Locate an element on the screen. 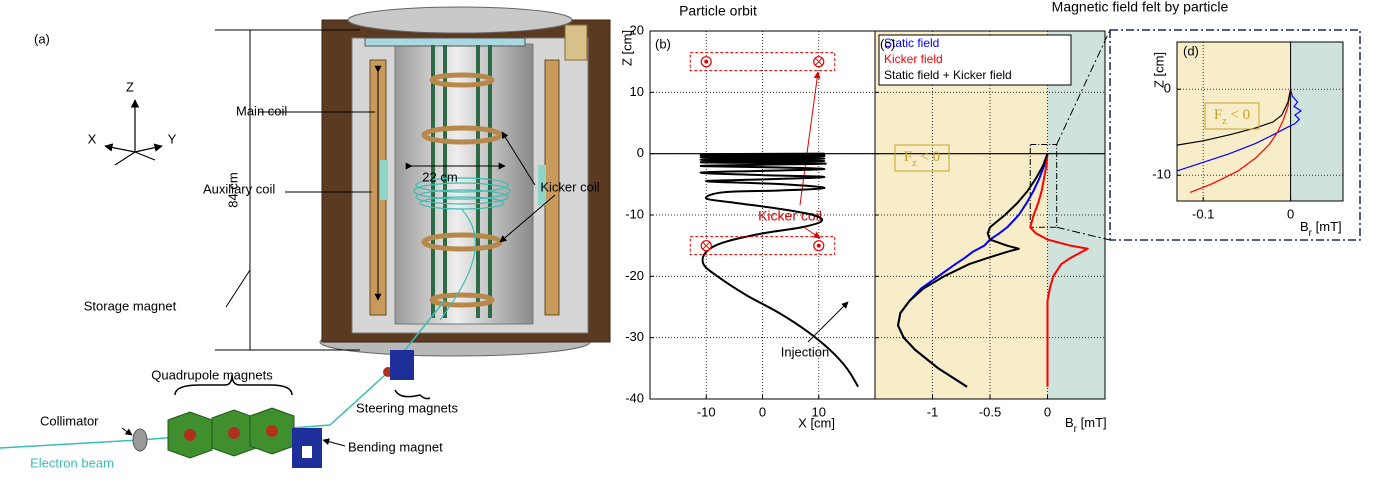 This screenshot has height=483, width=1380. legend-entry: Static field is located at coordinates (911, 43).